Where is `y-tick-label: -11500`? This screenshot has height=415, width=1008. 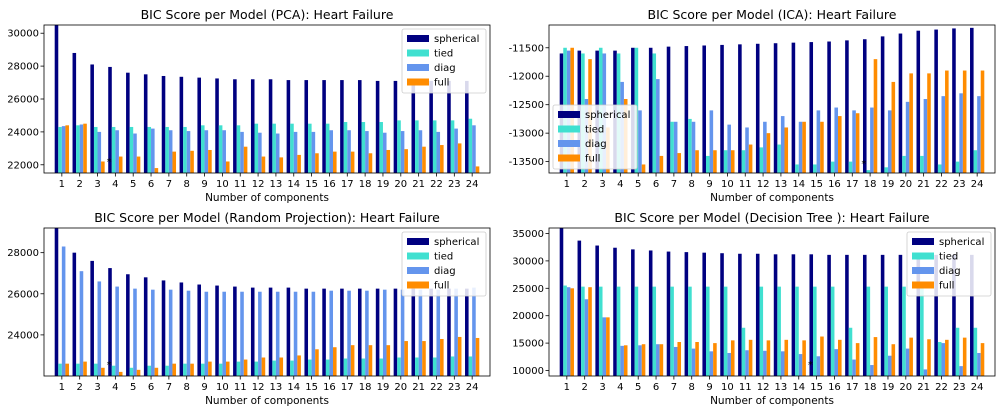
y-tick-label: -11500 is located at coordinates (526, 48).